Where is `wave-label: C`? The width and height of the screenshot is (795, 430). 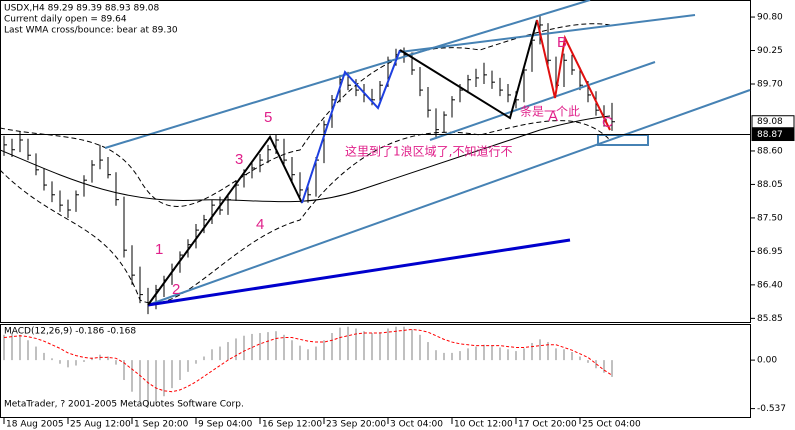 wave-label: C is located at coordinates (607, 122).